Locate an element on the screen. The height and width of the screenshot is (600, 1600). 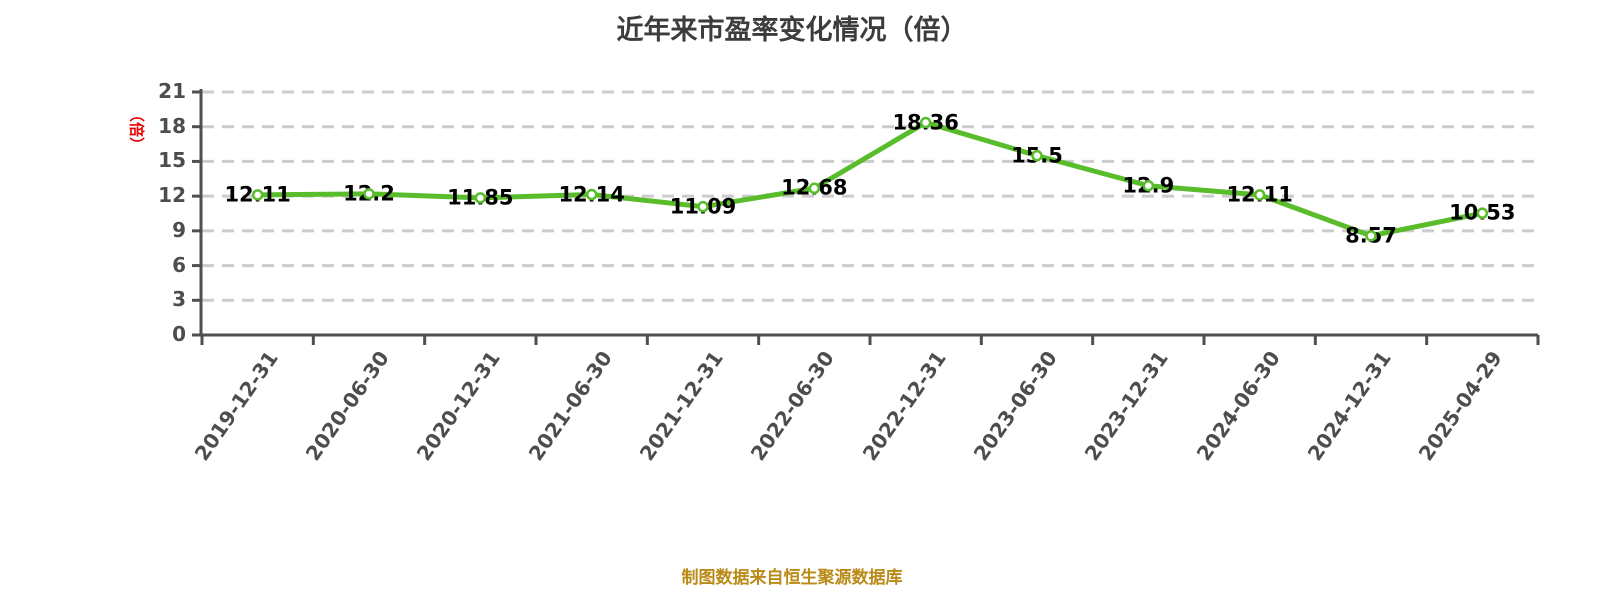
y-tick-label: 18 is located at coordinates (172, 125).